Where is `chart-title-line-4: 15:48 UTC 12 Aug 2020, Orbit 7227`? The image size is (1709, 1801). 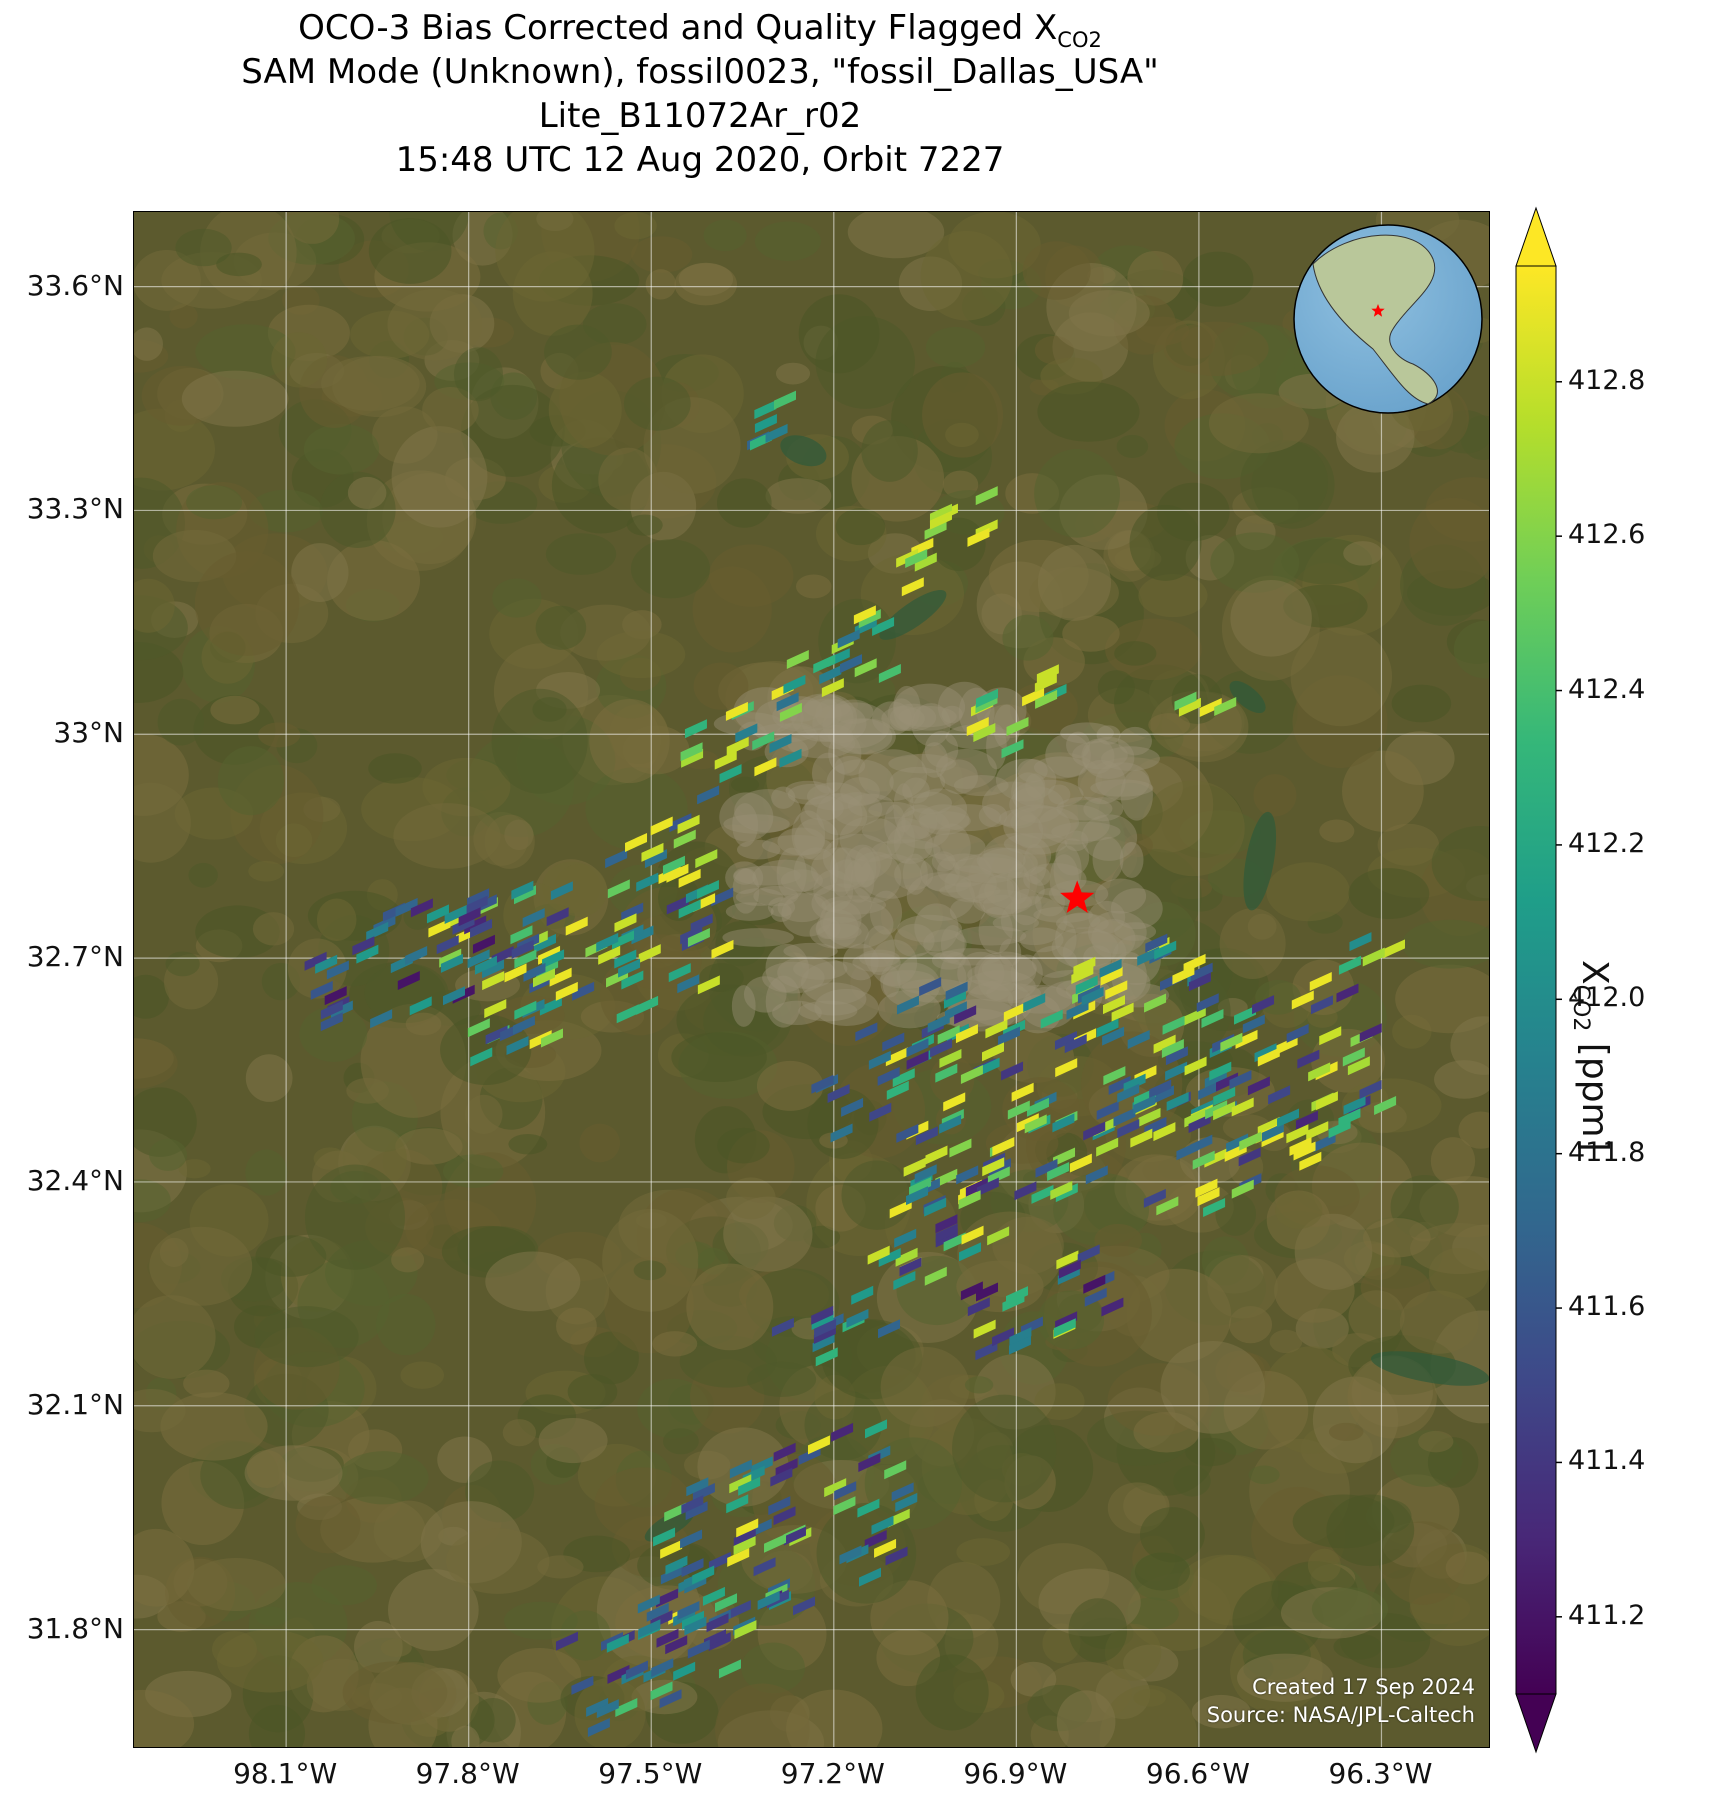
chart-title-line-4: 15:48 UTC 12 Aug 2020, Orbit 7227 is located at coordinates (700, 160).